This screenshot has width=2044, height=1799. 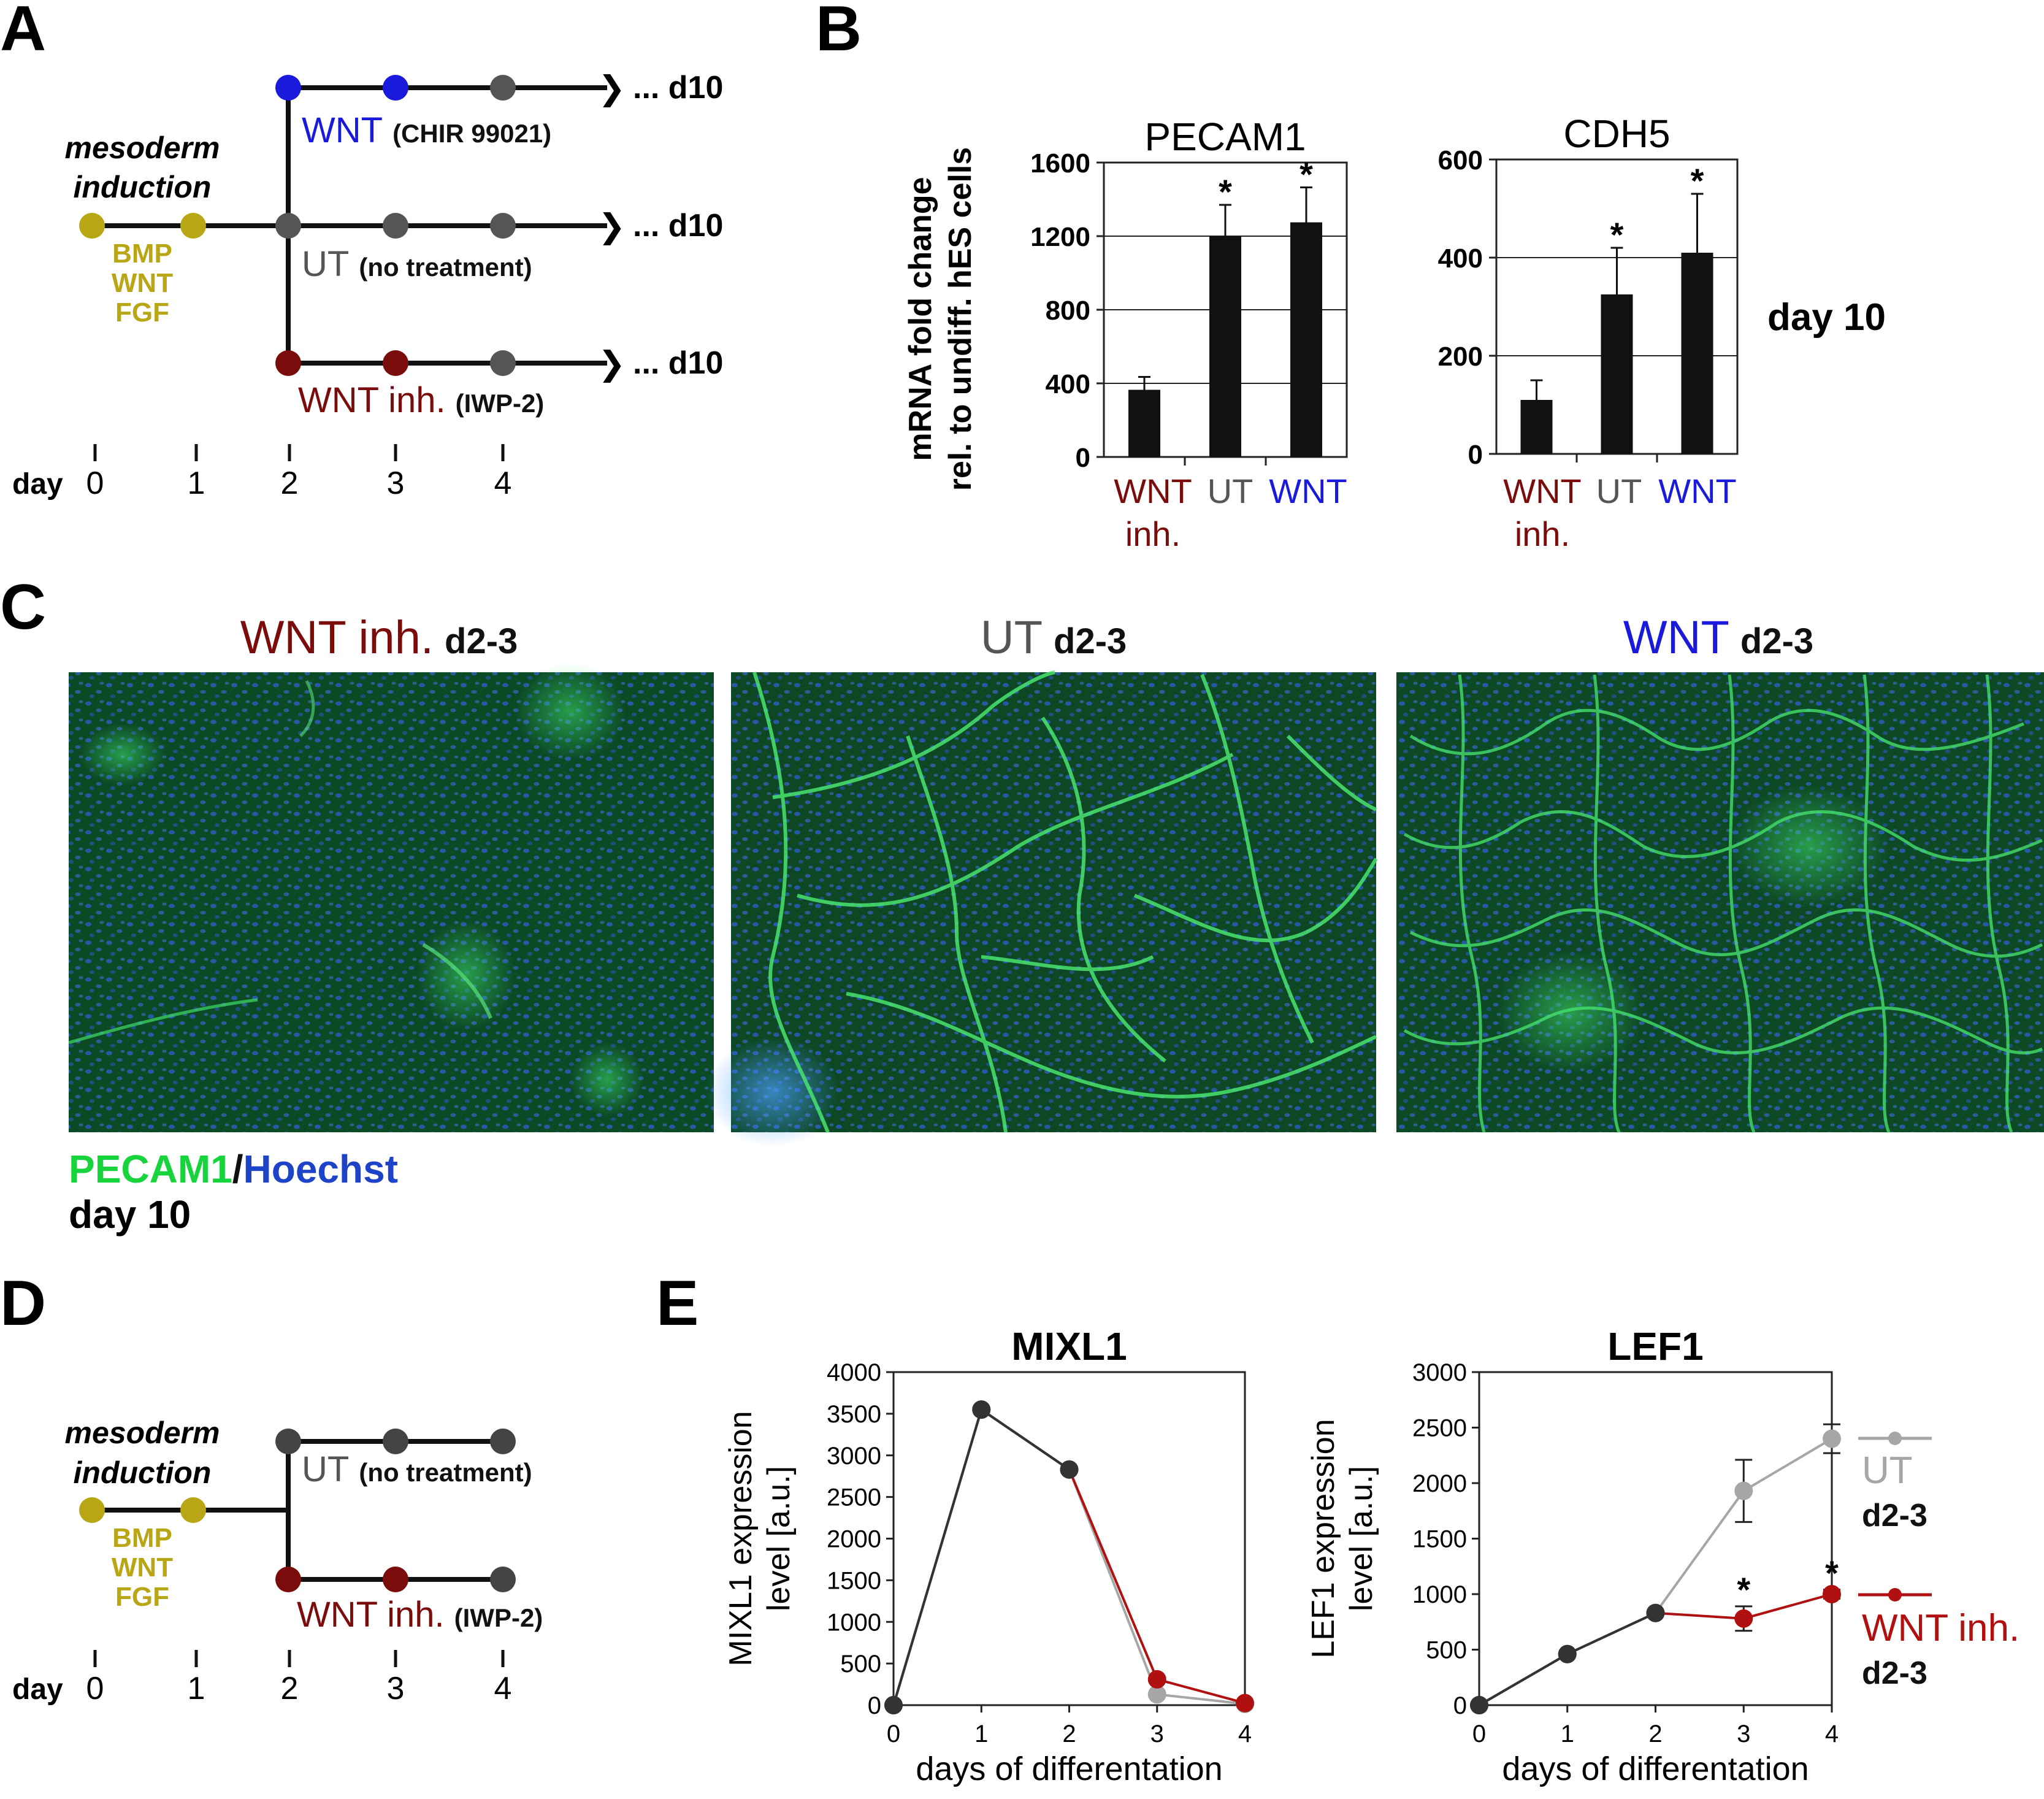 I want to click on mesoderm-label: mesoderm, so click(x=143, y=148).